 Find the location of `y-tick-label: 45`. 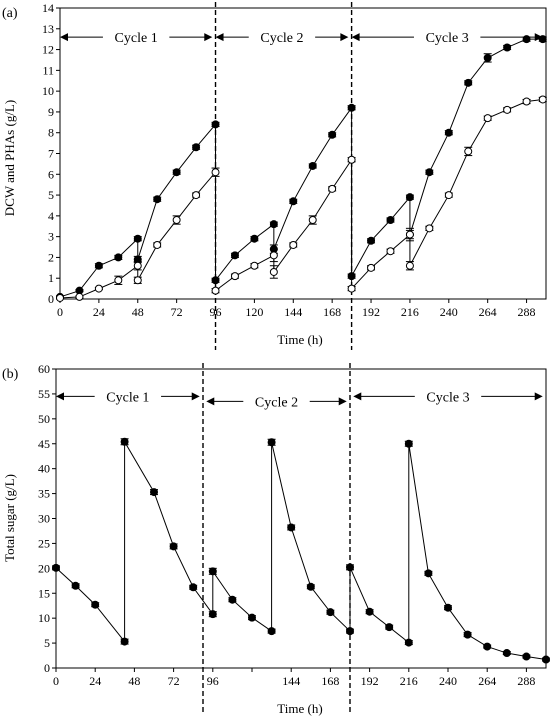

y-tick-label: 45 is located at coordinates (44, 444).